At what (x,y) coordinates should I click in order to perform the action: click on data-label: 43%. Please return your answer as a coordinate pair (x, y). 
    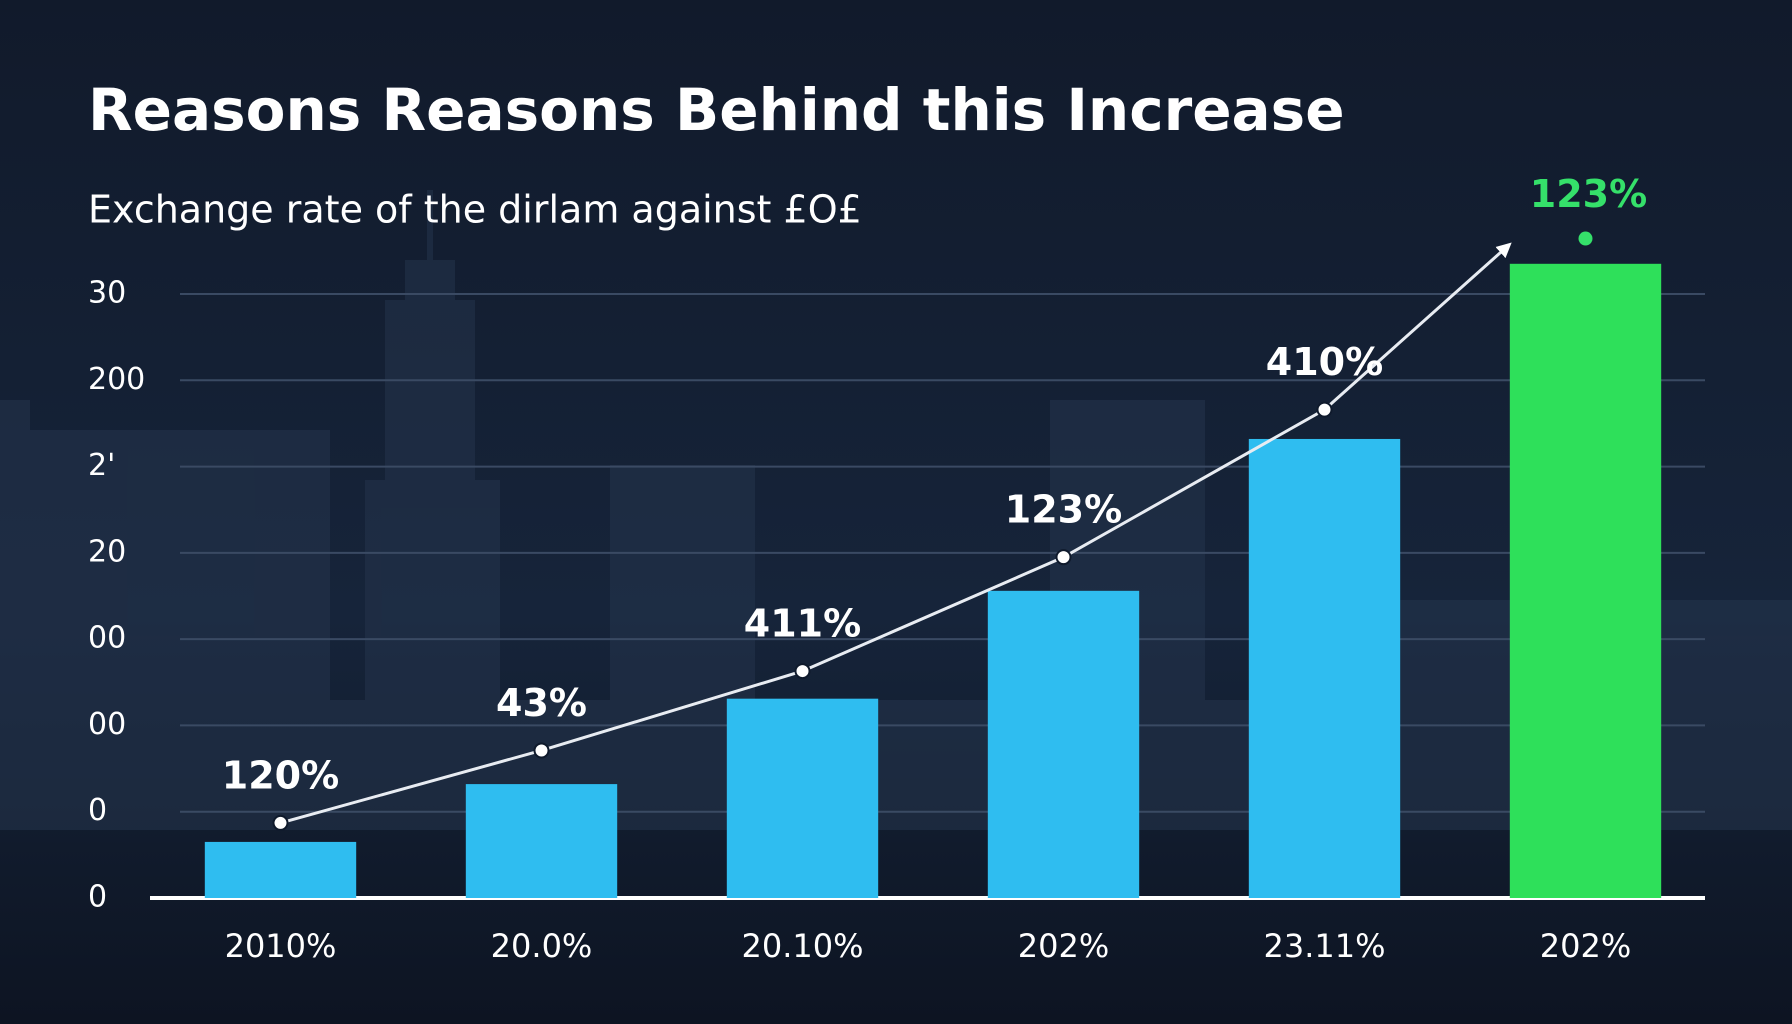
    Looking at the image, I should click on (541, 703).